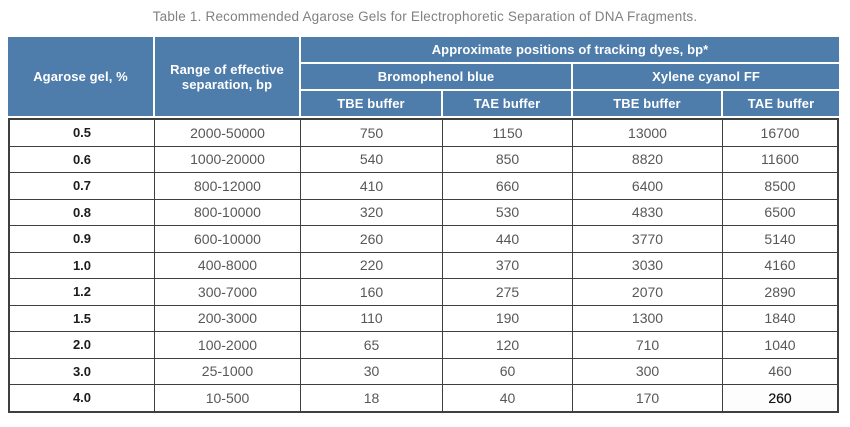  I want to click on table-row: 0.5 2000-50000 750 1150 13000 16700, so click(423, 132).